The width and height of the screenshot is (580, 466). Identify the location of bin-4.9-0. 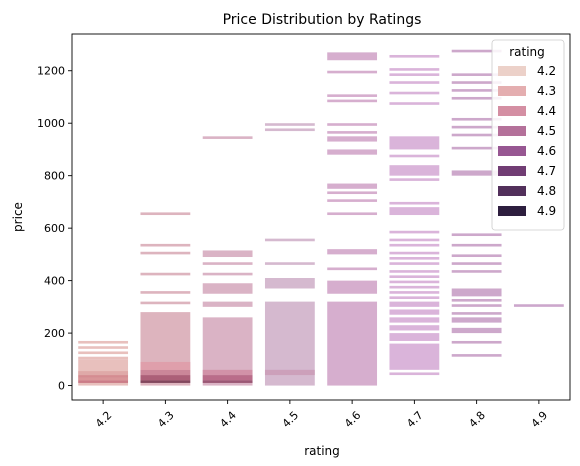
(538, 305).